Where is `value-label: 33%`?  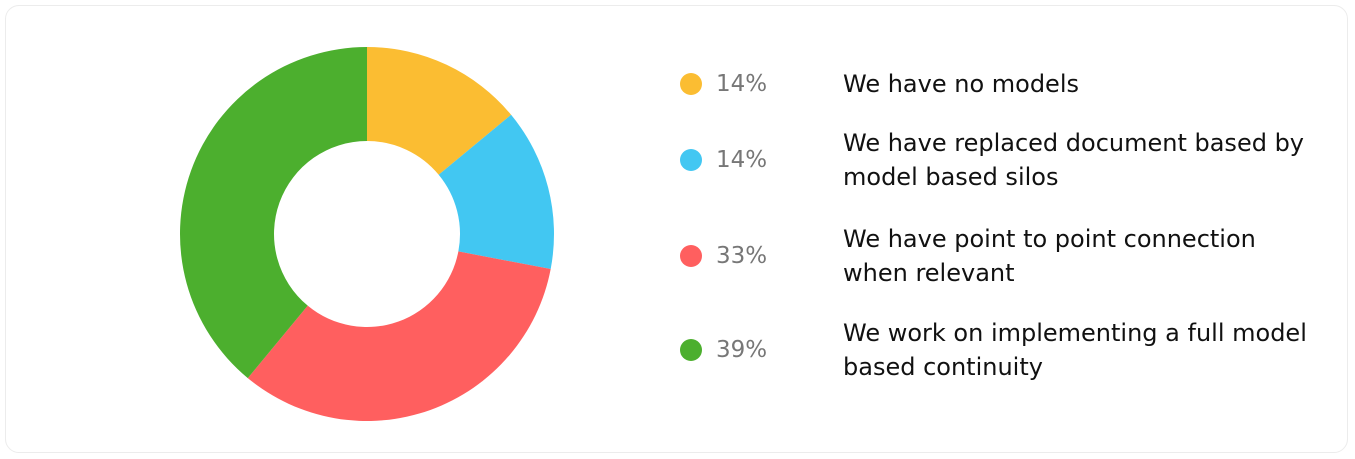 value-label: 33% is located at coordinates (742, 256).